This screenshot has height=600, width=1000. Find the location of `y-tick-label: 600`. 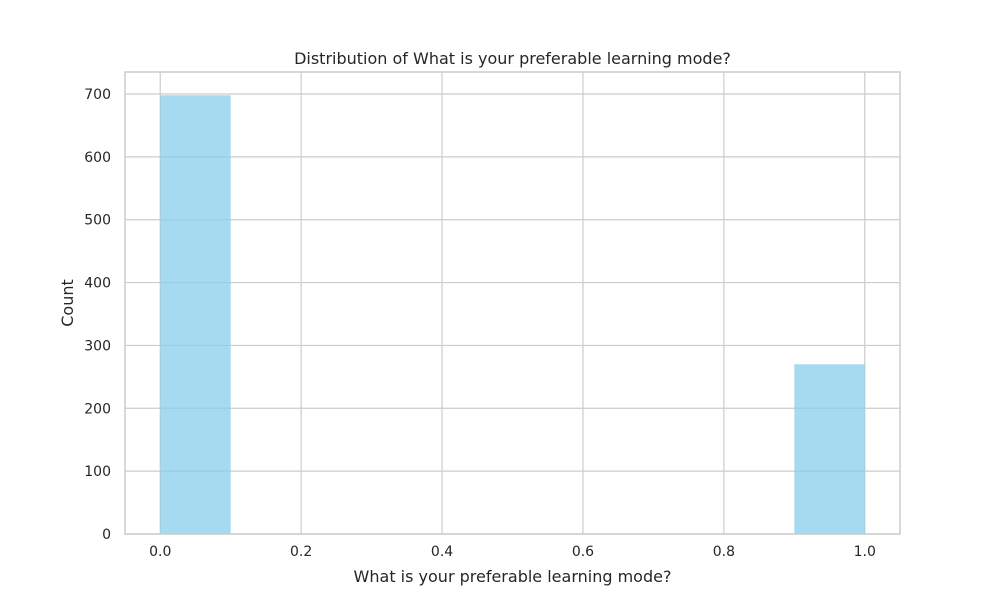

y-tick-label: 600 is located at coordinates (97, 158).